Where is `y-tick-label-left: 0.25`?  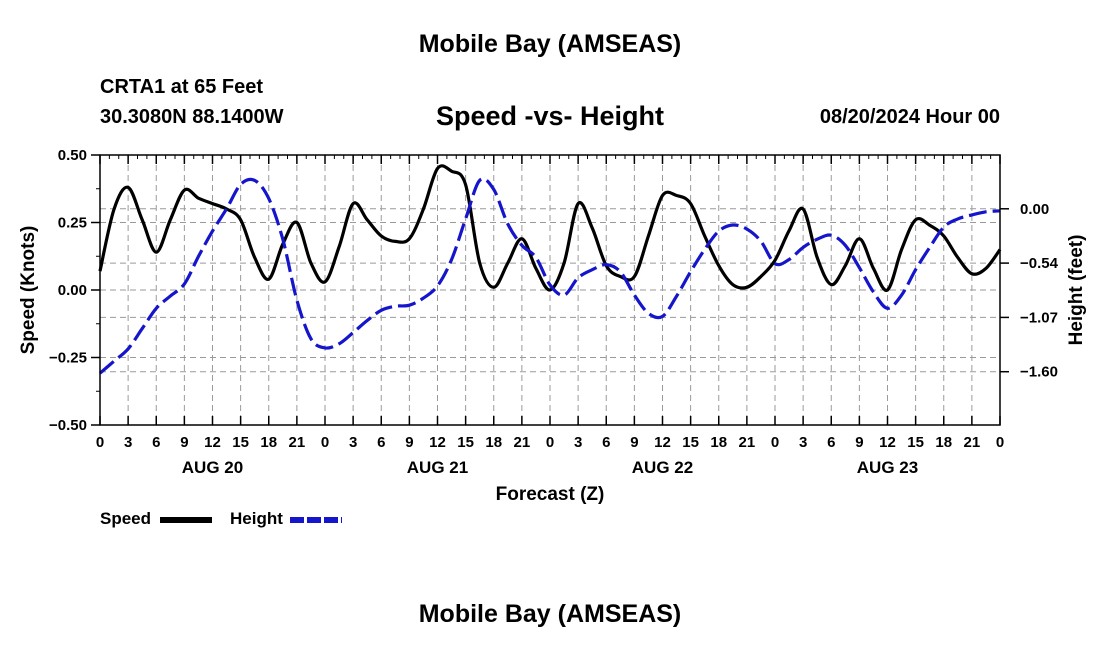 y-tick-label-left: 0.25 is located at coordinates (72, 223).